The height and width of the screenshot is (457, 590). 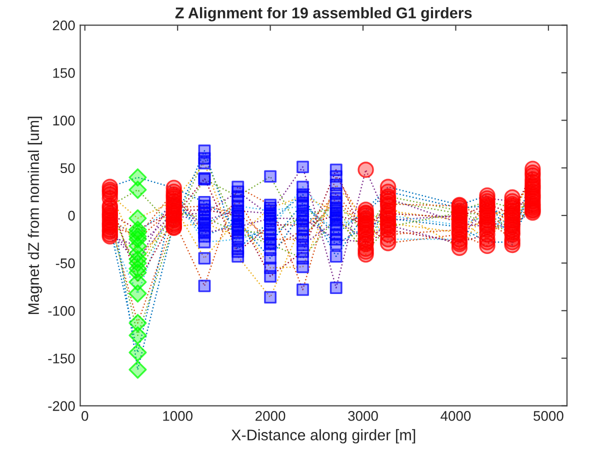 I want to click on y-tick-label: -100, so click(x=61, y=311).